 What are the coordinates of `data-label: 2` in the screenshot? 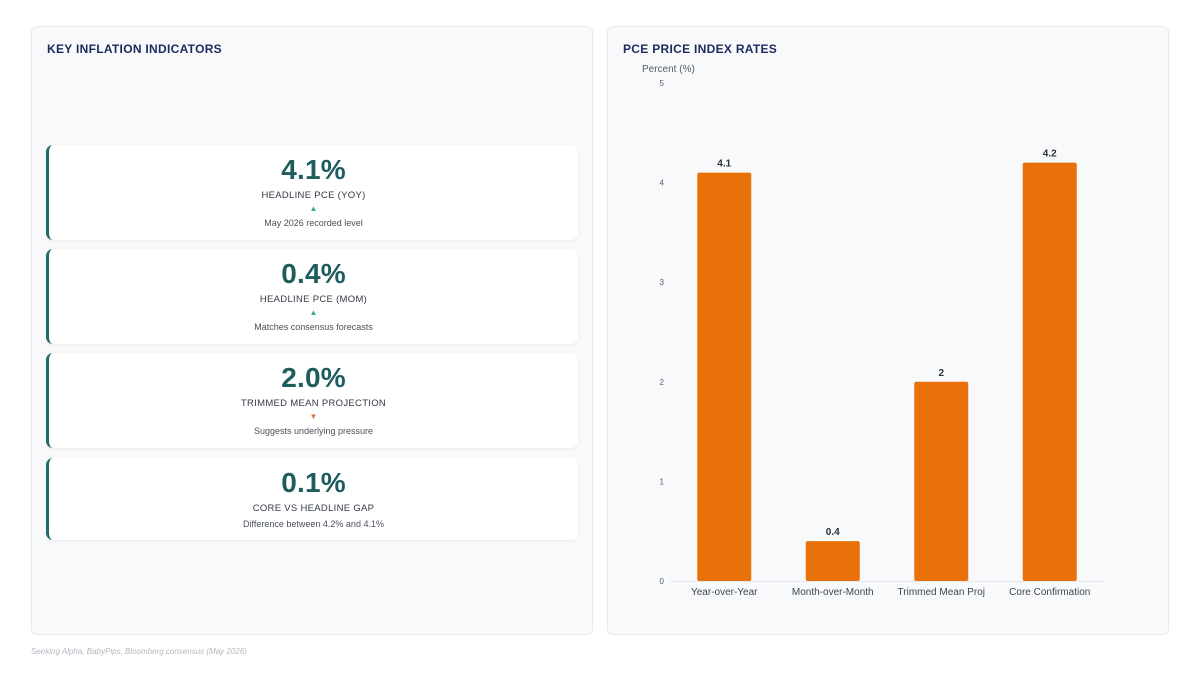 It's located at (941, 373).